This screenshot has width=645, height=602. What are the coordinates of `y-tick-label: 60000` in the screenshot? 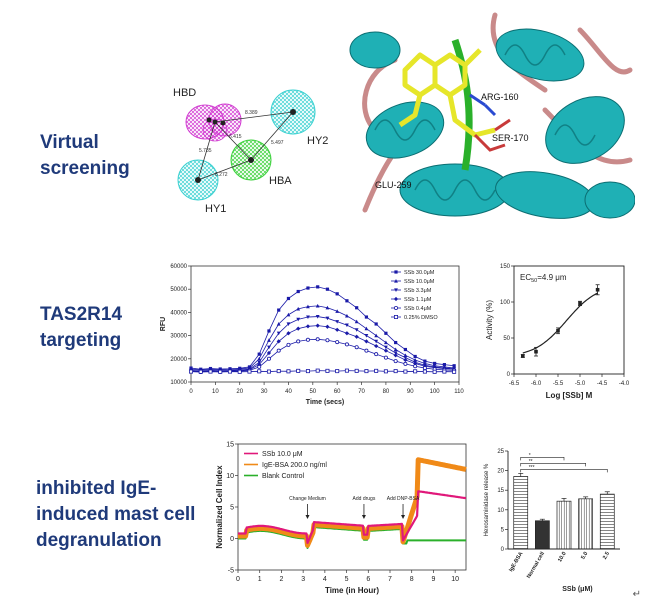 It's located at (178, 267).